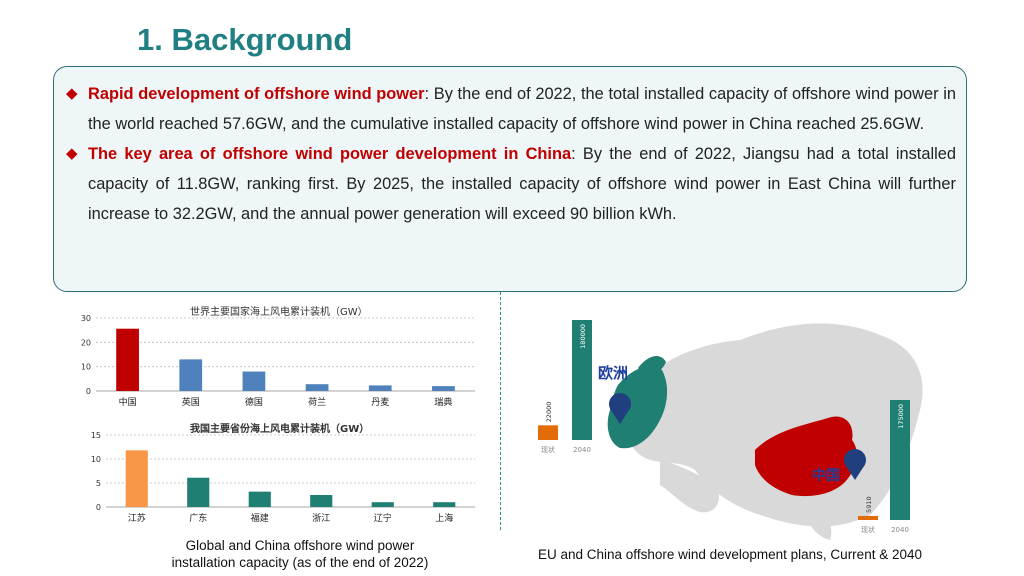  Describe the element at coordinates (443, 402) in the screenshot. I see `x-tick-label: 瑞典` at that location.